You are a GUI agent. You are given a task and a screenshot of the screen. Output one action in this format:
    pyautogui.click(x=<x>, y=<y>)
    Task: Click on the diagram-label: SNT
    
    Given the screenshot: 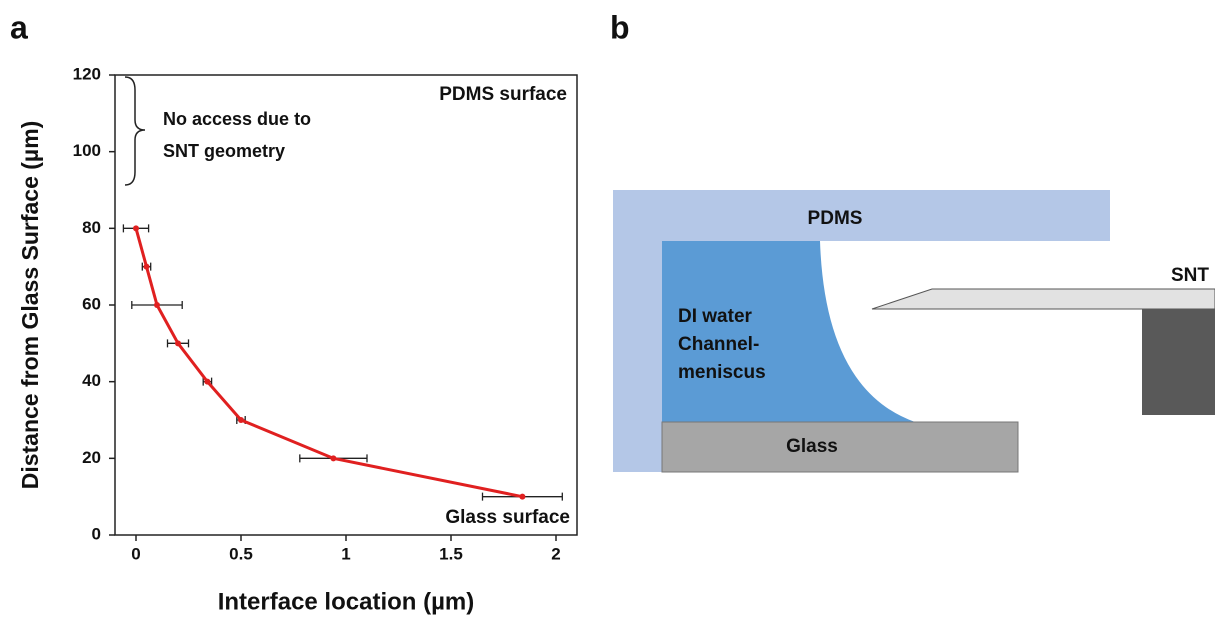 What is the action you would take?
    pyautogui.click(x=1190, y=275)
    